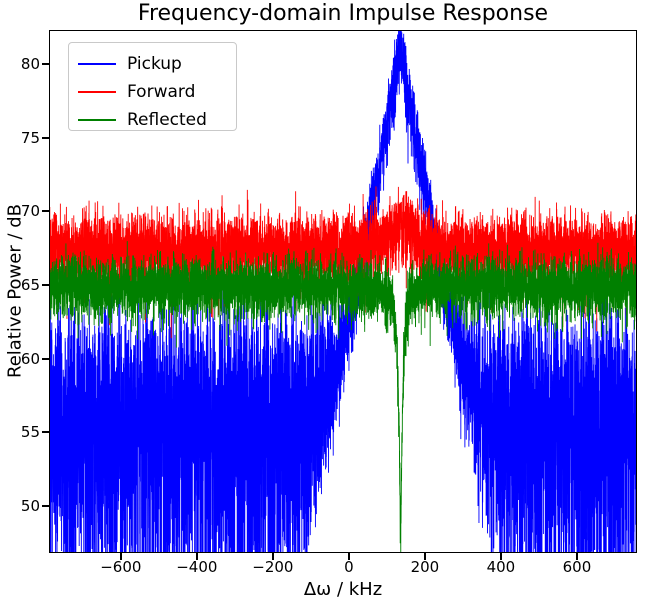 This screenshot has height=606, width=646. What do you see at coordinates (97, 120) in the screenshot?
I see `reflected-line-swatch` at bounding box center [97, 120].